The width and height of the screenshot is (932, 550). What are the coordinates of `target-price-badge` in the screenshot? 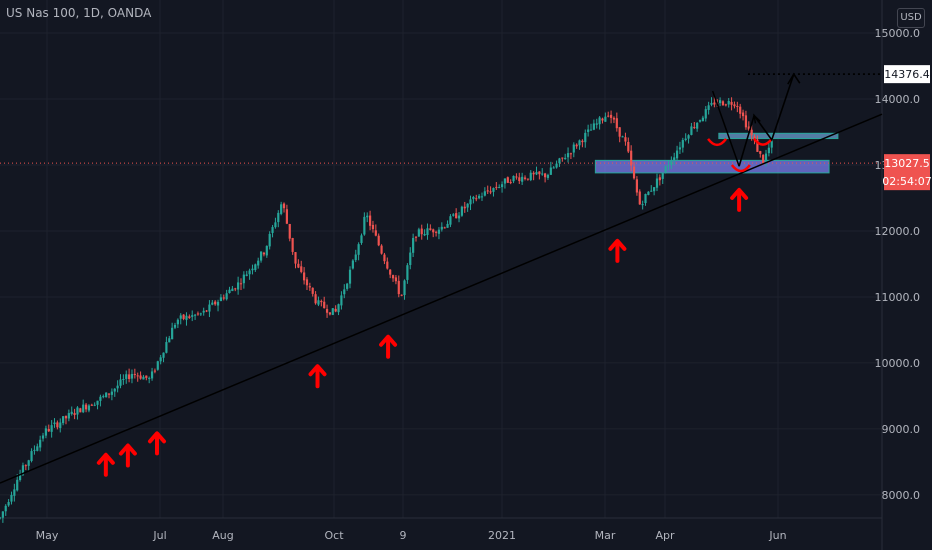 It's located at (907, 74).